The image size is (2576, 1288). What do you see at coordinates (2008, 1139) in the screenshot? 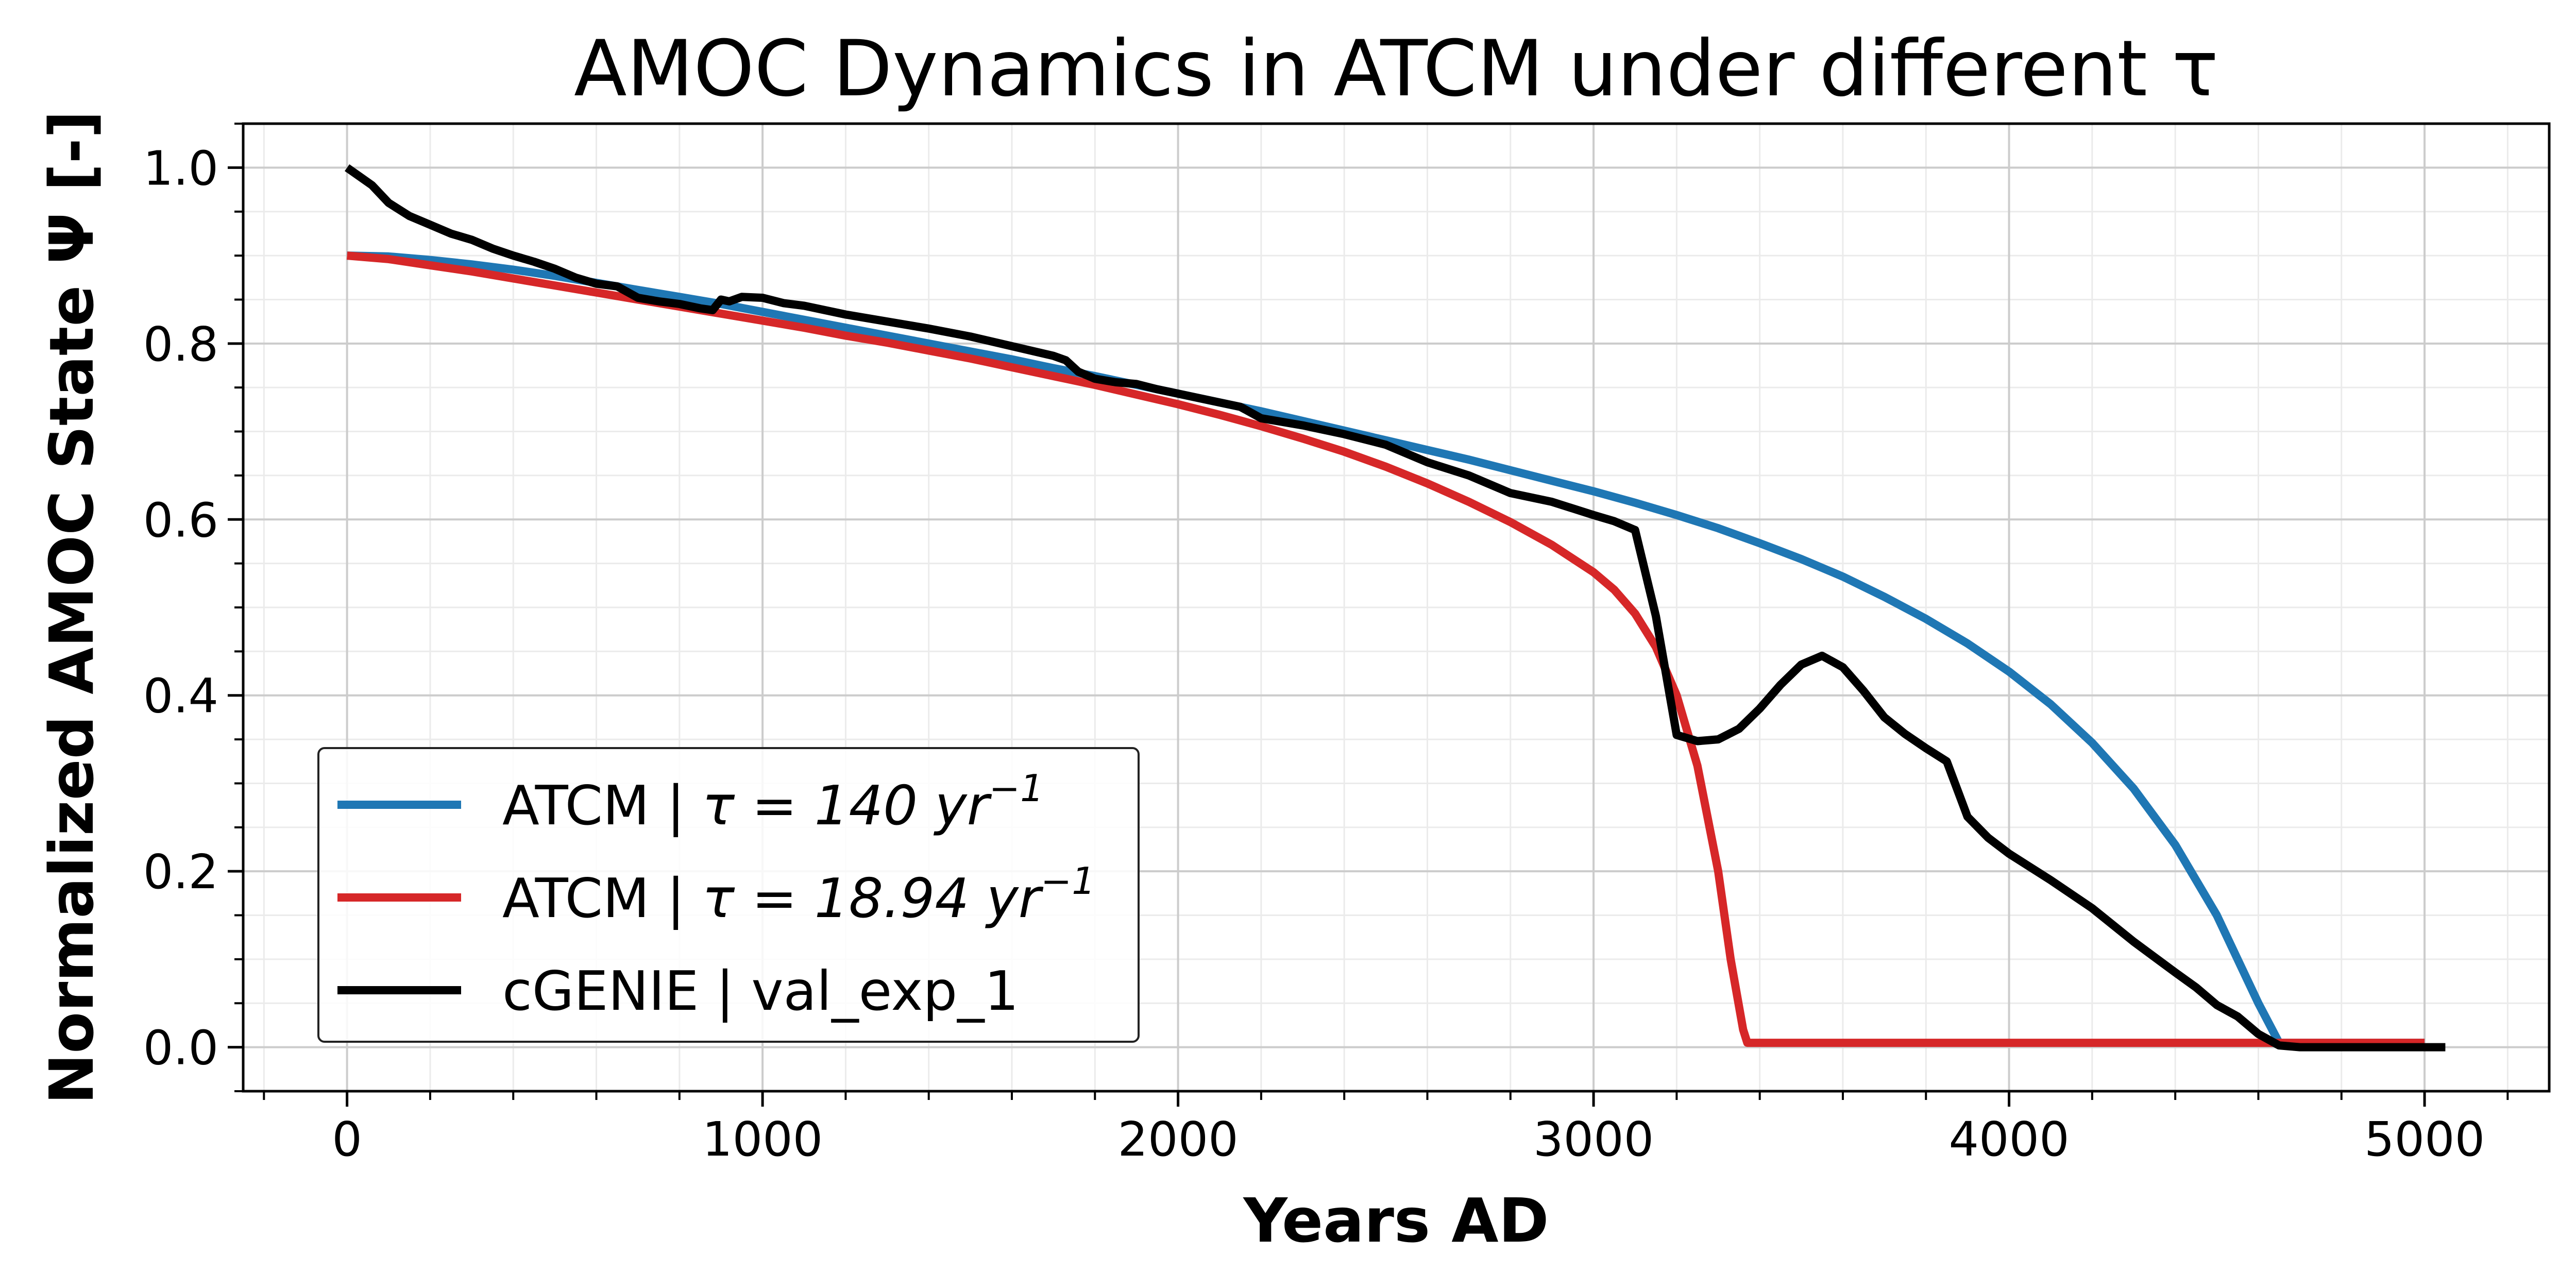
I see `x-tick-label: 4000` at bounding box center [2008, 1139].